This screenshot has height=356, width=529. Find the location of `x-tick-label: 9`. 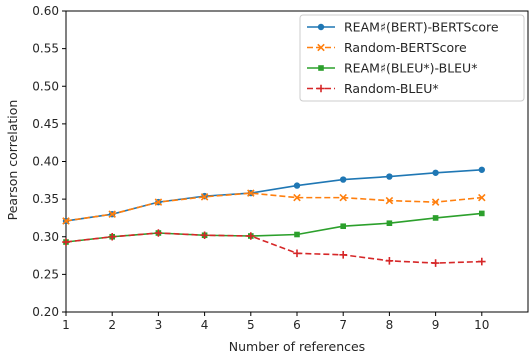

x-tick-label: 9 is located at coordinates (436, 325).